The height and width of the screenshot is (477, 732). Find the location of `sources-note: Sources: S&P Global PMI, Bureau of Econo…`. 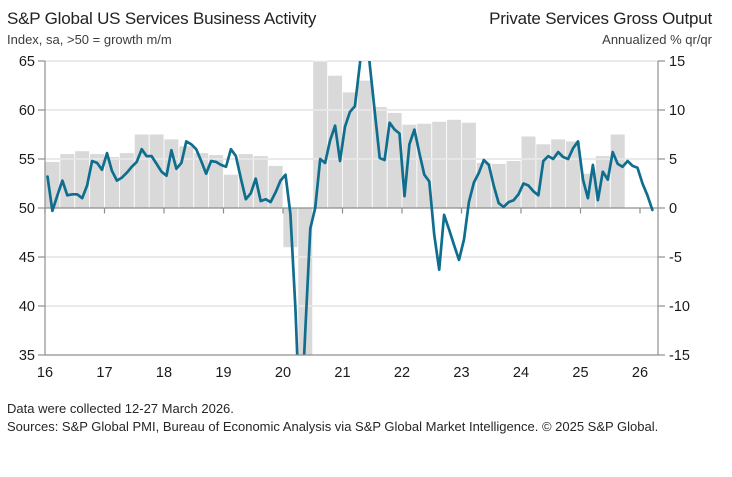

sources-note: Sources: S&P Global PMI, Bureau of Econo… is located at coordinates (333, 427).